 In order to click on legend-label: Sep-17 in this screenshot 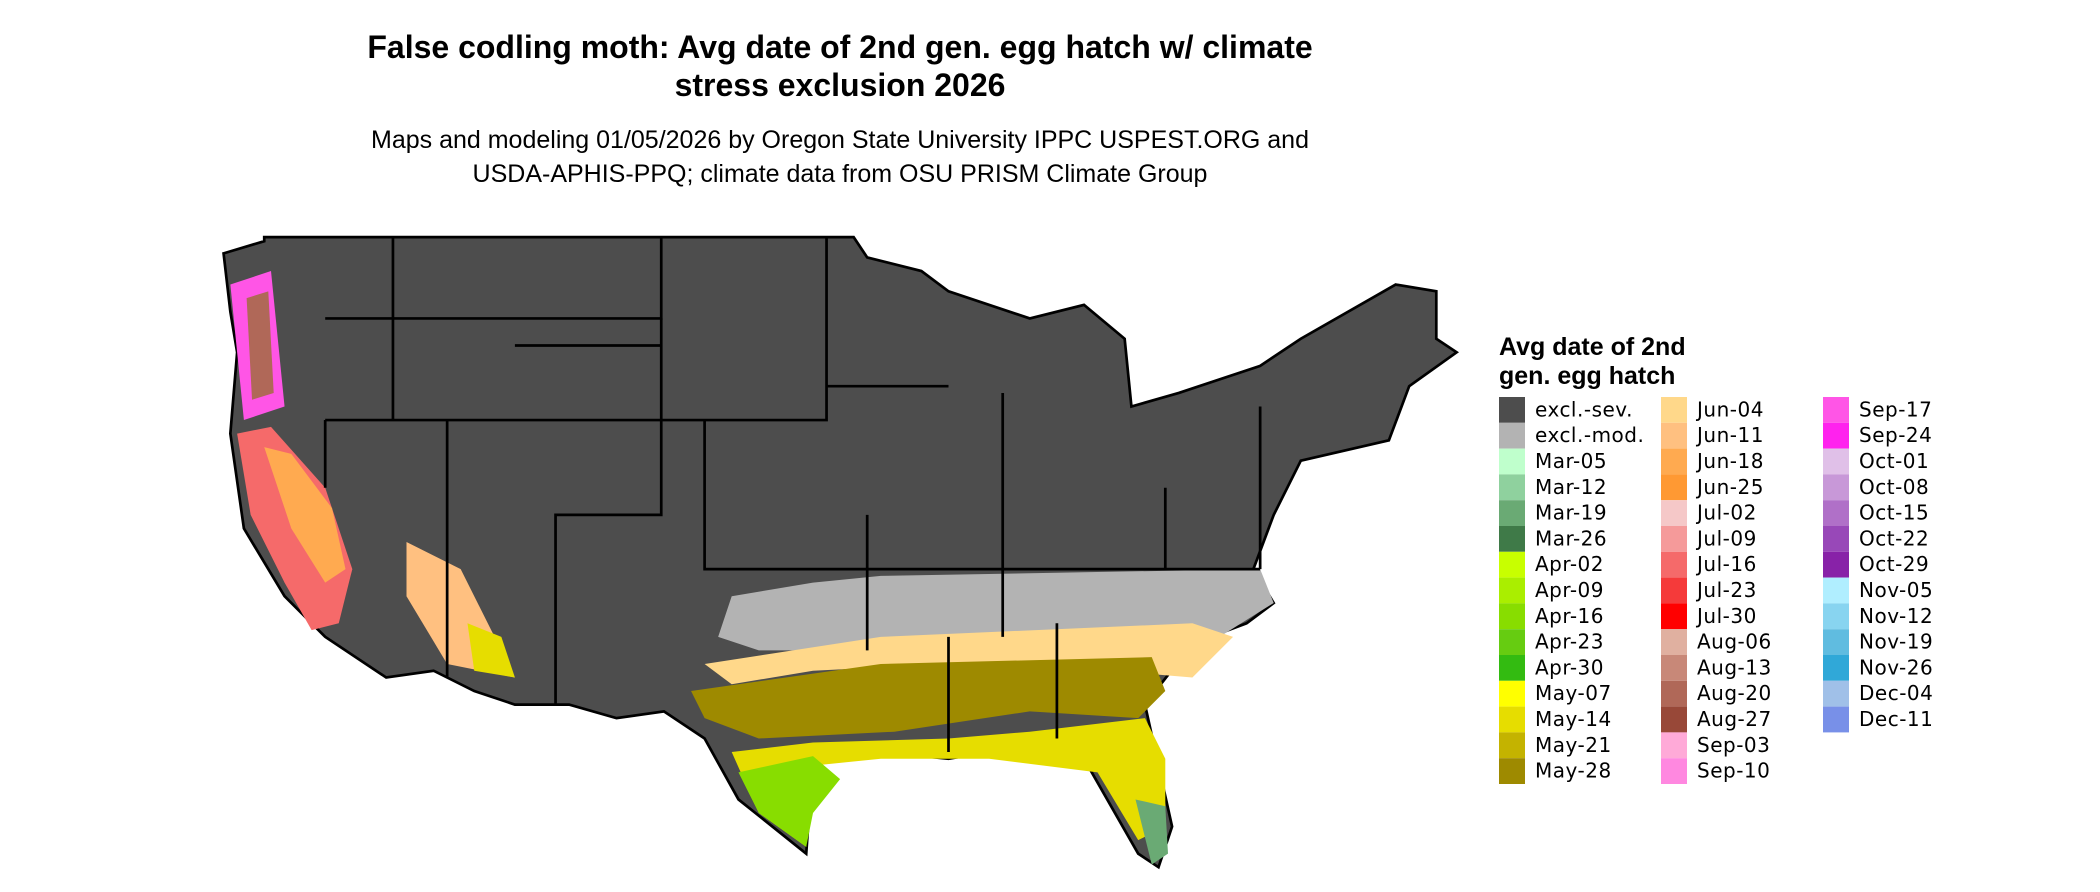, I will do `click(1895, 409)`.